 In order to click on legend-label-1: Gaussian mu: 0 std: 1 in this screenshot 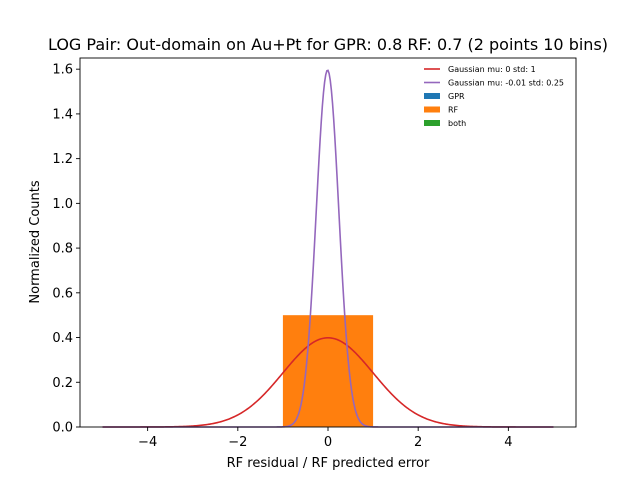, I will do `click(492, 69)`.